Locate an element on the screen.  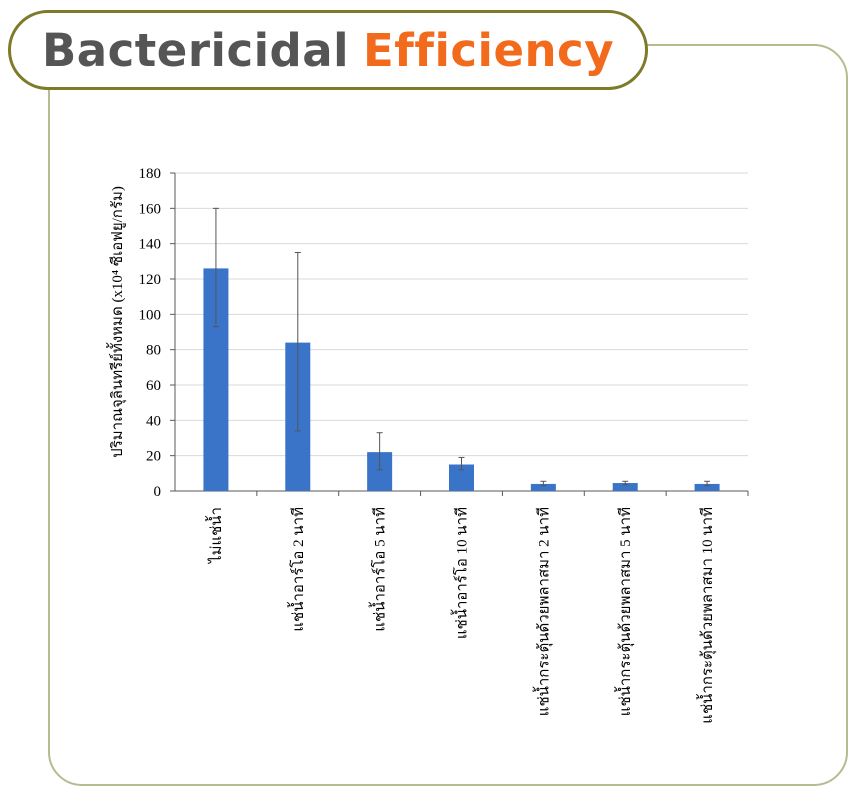
category-label: แช่น้ำอาร์โอ 2 นาที is located at coordinates (297, 569).